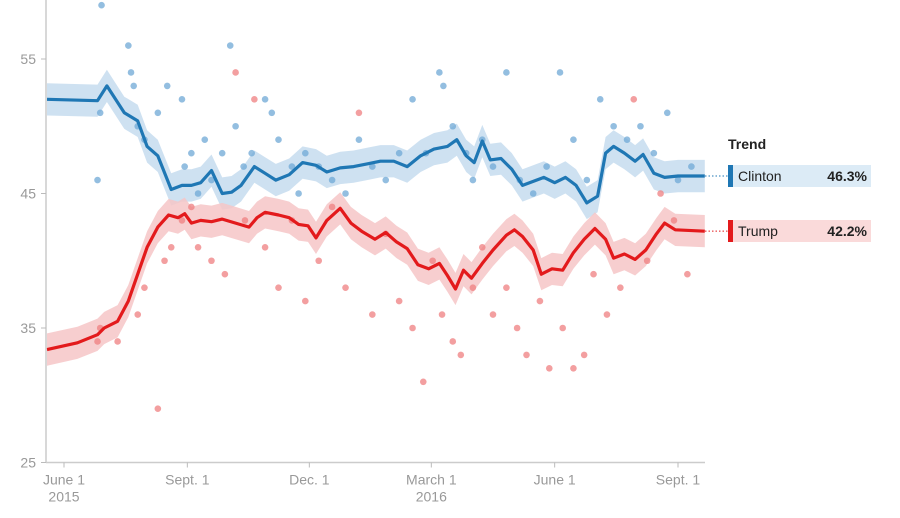 This screenshot has width=900, height=518. Describe the element at coordinates (309, 480) in the screenshot. I see `x-tick-label: Dec. 1` at that location.